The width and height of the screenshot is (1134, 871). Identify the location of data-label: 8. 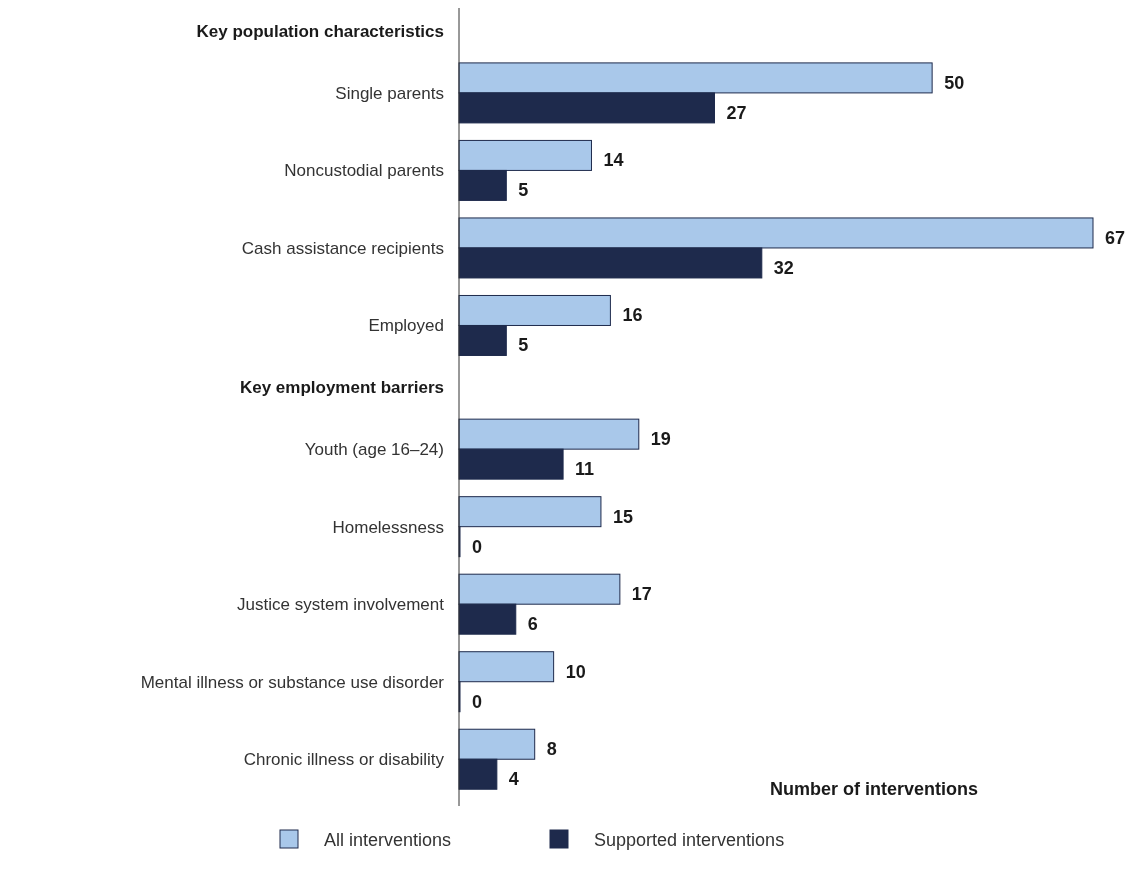
(551, 749).